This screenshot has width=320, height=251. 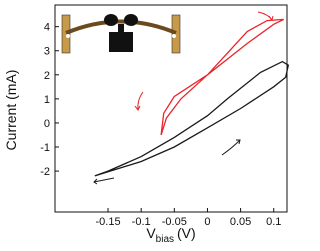 What do you see at coordinates (273, 222) in the screenshot?
I see `x-tick-label: 0.1` at bounding box center [273, 222].